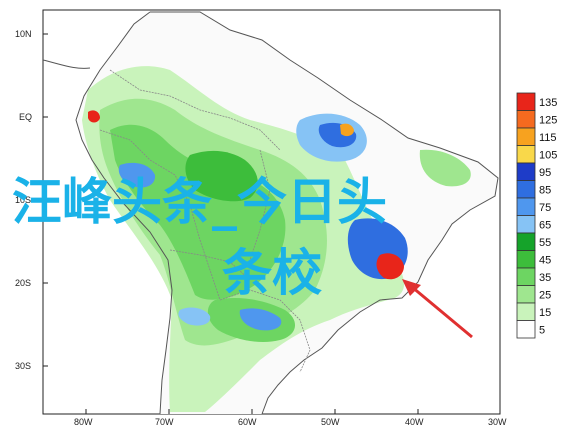  What do you see at coordinates (545, 278) in the screenshot?
I see `legend-label: 35` at bounding box center [545, 278].